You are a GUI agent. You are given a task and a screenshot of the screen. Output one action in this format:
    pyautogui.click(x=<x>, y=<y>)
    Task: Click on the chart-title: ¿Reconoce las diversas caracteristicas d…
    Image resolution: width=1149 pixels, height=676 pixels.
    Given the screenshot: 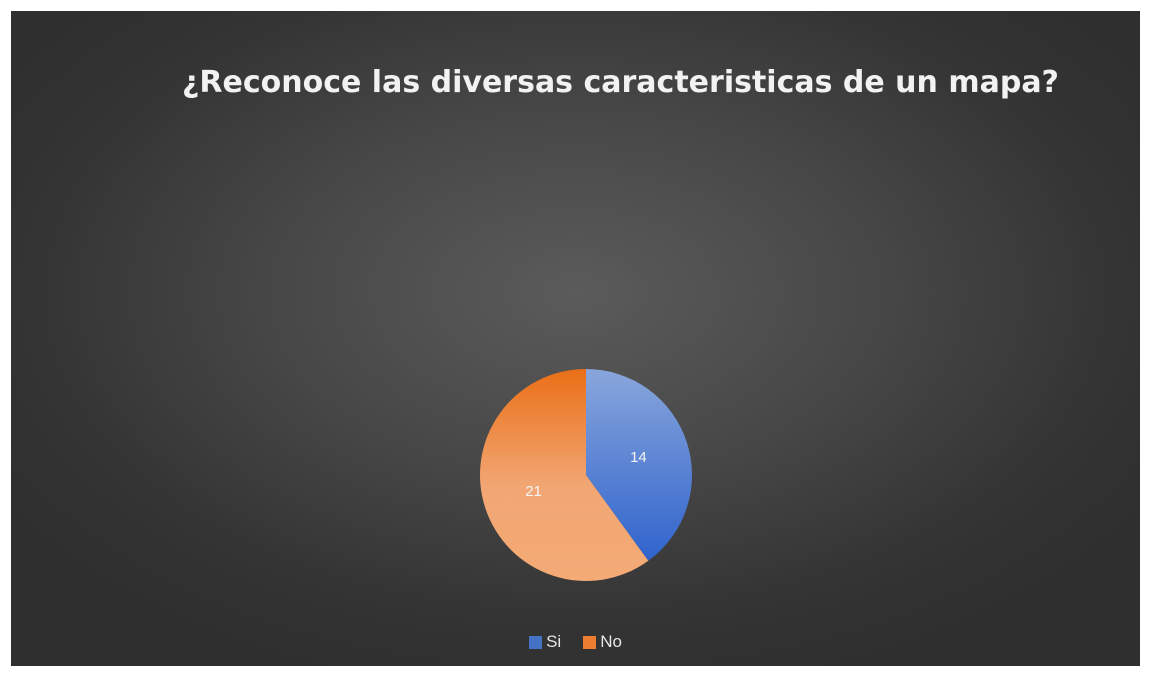 What is the action you would take?
    pyautogui.click(x=620, y=82)
    